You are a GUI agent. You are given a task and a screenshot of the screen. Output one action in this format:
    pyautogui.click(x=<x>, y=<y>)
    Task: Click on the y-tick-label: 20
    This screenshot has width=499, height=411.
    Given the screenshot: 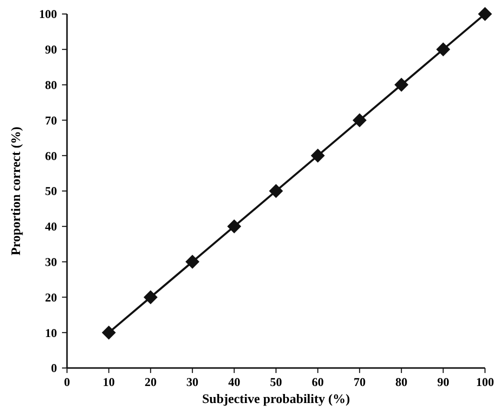 What is the action you would take?
    pyautogui.click(x=51, y=297)
    